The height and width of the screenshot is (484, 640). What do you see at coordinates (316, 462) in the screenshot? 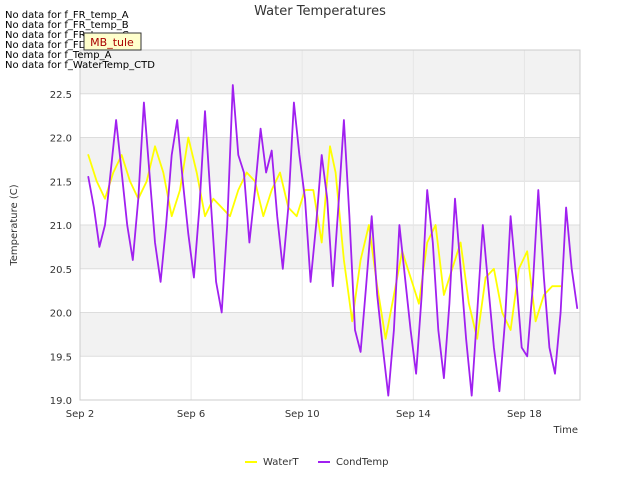
I see `legend: WaterT CondTemp` at bounding box center [316, 462].